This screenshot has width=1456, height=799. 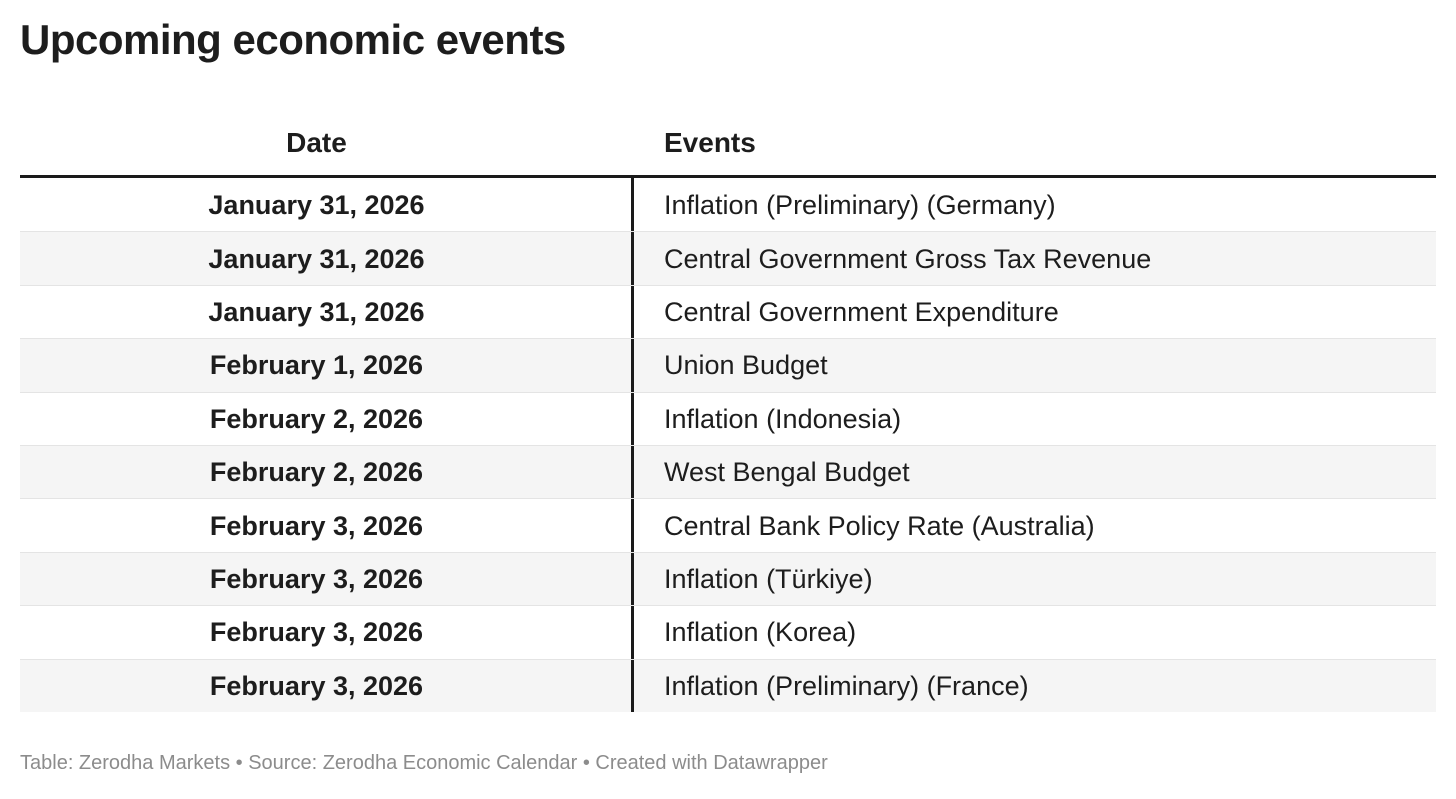 I want to click on table-row: February 1, 2026 Union Budget, so click(x=728, y=365).